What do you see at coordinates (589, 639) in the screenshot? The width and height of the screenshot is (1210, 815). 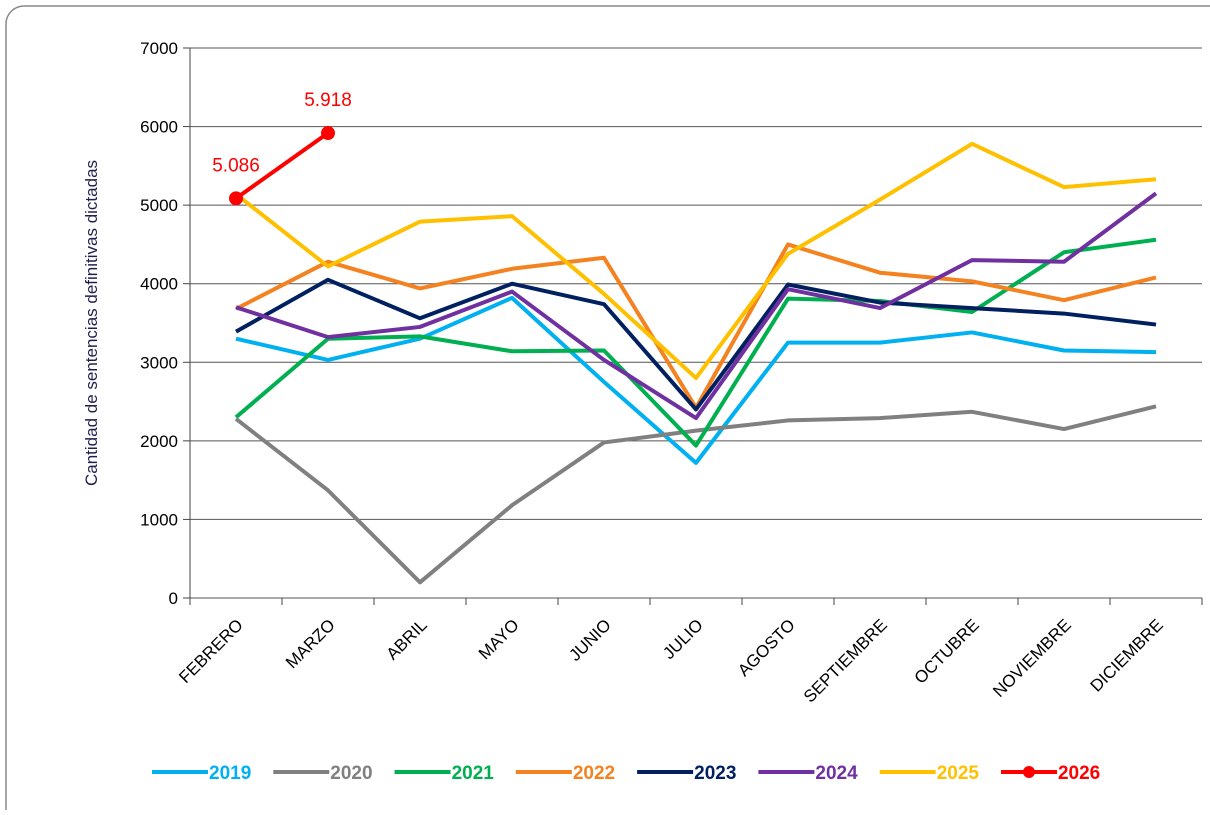 I see `x-tick-label: JUNIO` at bounding box center [589, 639].